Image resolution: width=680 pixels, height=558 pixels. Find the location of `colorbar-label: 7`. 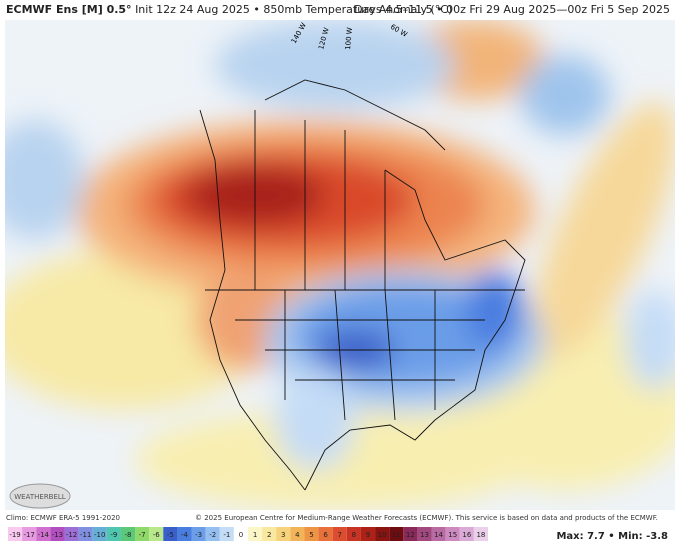

colorbar-label: 7 is located at coordinates (340, 535).